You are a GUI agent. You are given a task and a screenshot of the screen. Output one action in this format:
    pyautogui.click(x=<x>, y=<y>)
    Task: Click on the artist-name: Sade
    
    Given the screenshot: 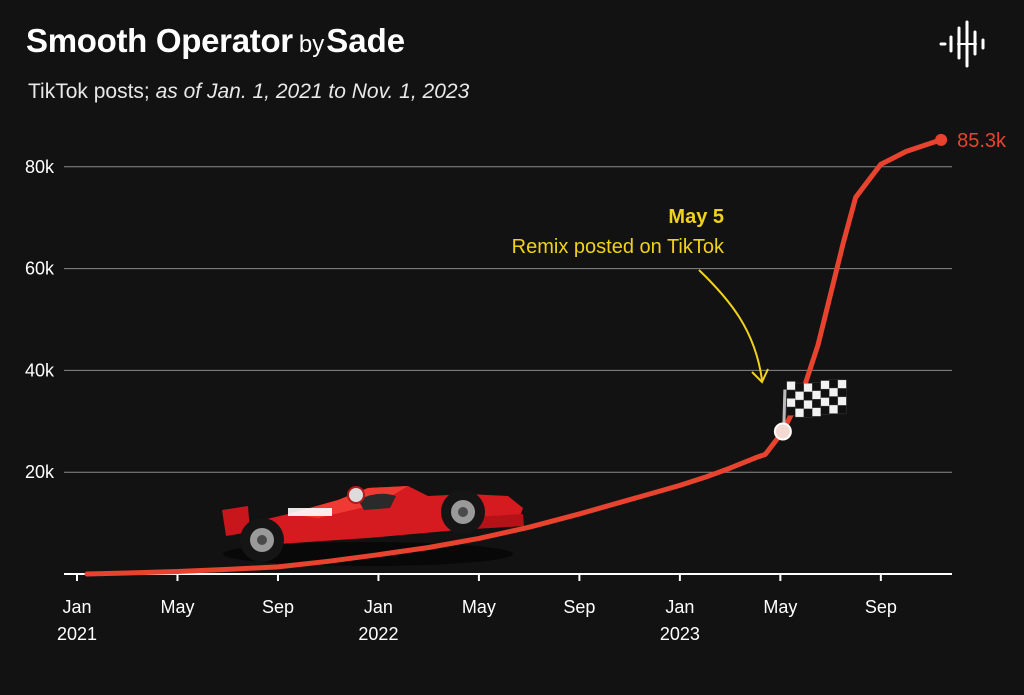 What is the action you would take?
    pyautogui.click(x=366, y=40)
    